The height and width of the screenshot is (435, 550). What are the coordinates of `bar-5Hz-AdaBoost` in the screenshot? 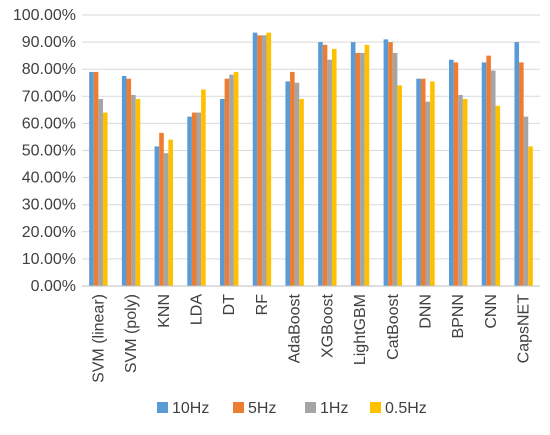 It's located at (292, 178).